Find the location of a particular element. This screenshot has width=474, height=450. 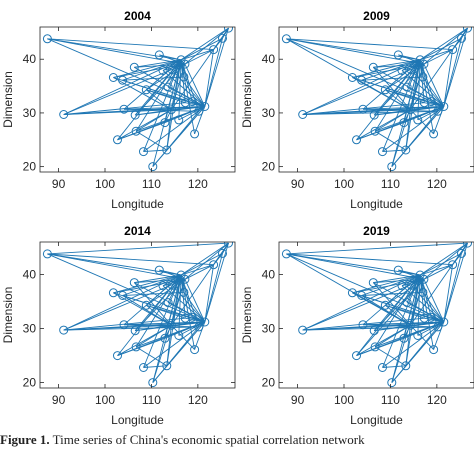

x-tick-label: 90 is located at coordinates (298, 400).